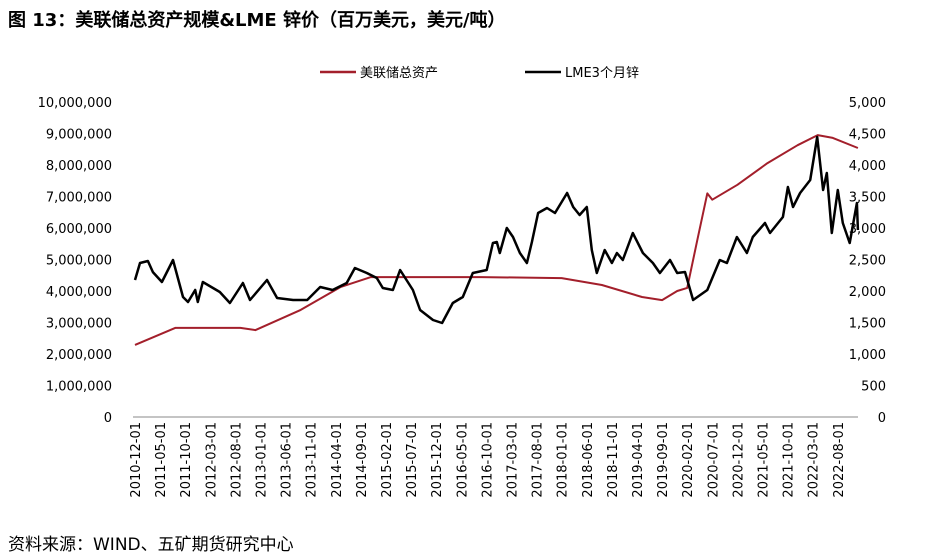 The width and height of the screenshot is (939, 557). I want to click on y-left-tick-label: 10,000,000, so click(75, 103).